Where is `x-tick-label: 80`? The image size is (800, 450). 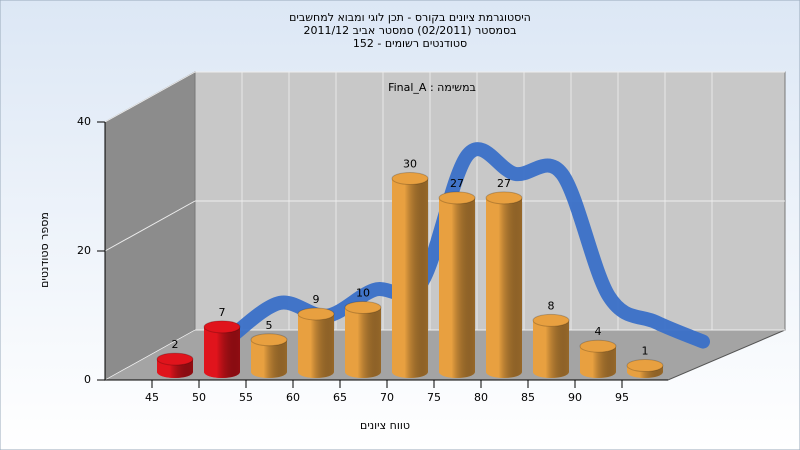
x-tick-label: 80 is located at coordinates (481, 397).